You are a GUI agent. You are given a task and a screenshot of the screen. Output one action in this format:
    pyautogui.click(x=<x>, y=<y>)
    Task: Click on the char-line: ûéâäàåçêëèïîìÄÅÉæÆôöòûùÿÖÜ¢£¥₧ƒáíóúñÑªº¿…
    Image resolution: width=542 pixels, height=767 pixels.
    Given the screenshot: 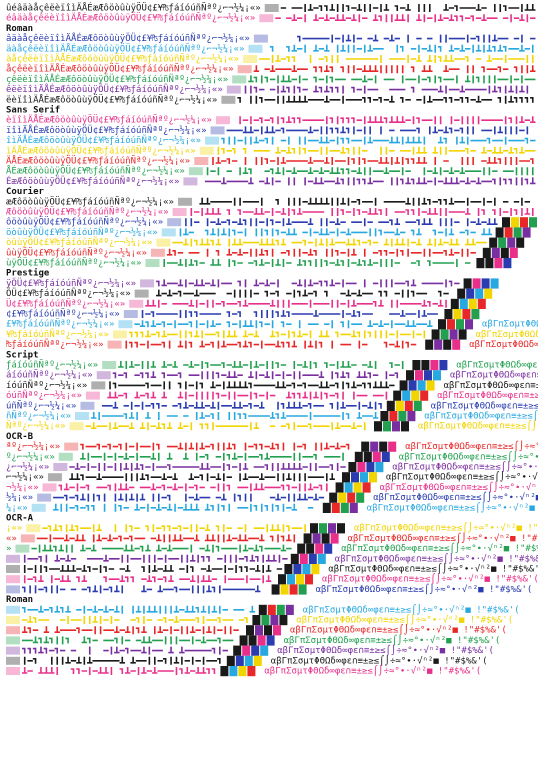 What is the action you would take?
    pyautogui.click(x=133, y=8)
    